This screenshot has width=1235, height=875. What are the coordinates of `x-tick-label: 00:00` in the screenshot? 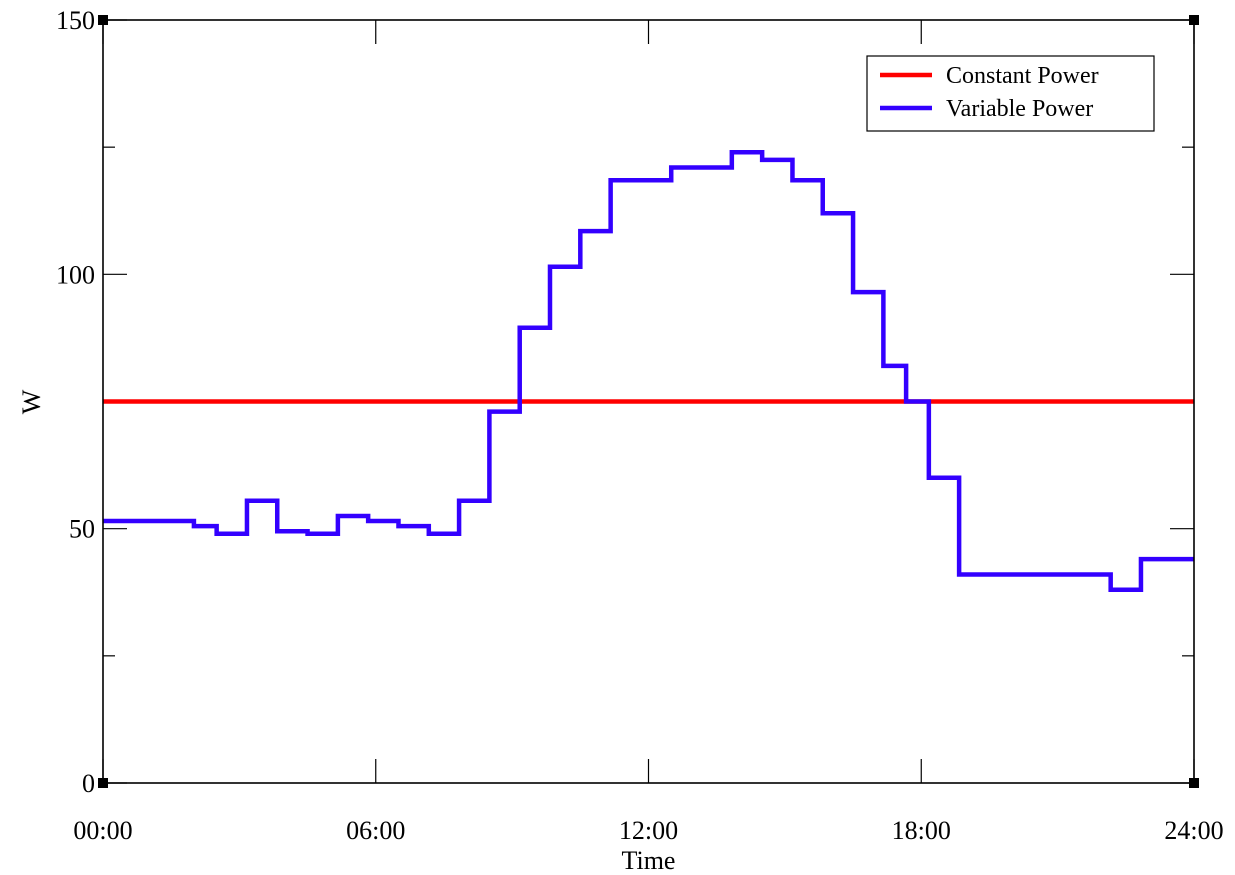 It's located at (102, 830).